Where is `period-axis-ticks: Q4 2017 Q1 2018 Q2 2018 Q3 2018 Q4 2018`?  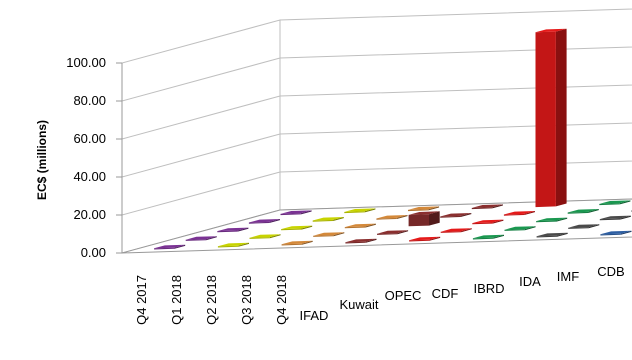
period-axis-ticks: Q4 2017 Q1 2018 Q2 2018 Q3 2018 Q4 2018 is located at coordinates (211, 300).